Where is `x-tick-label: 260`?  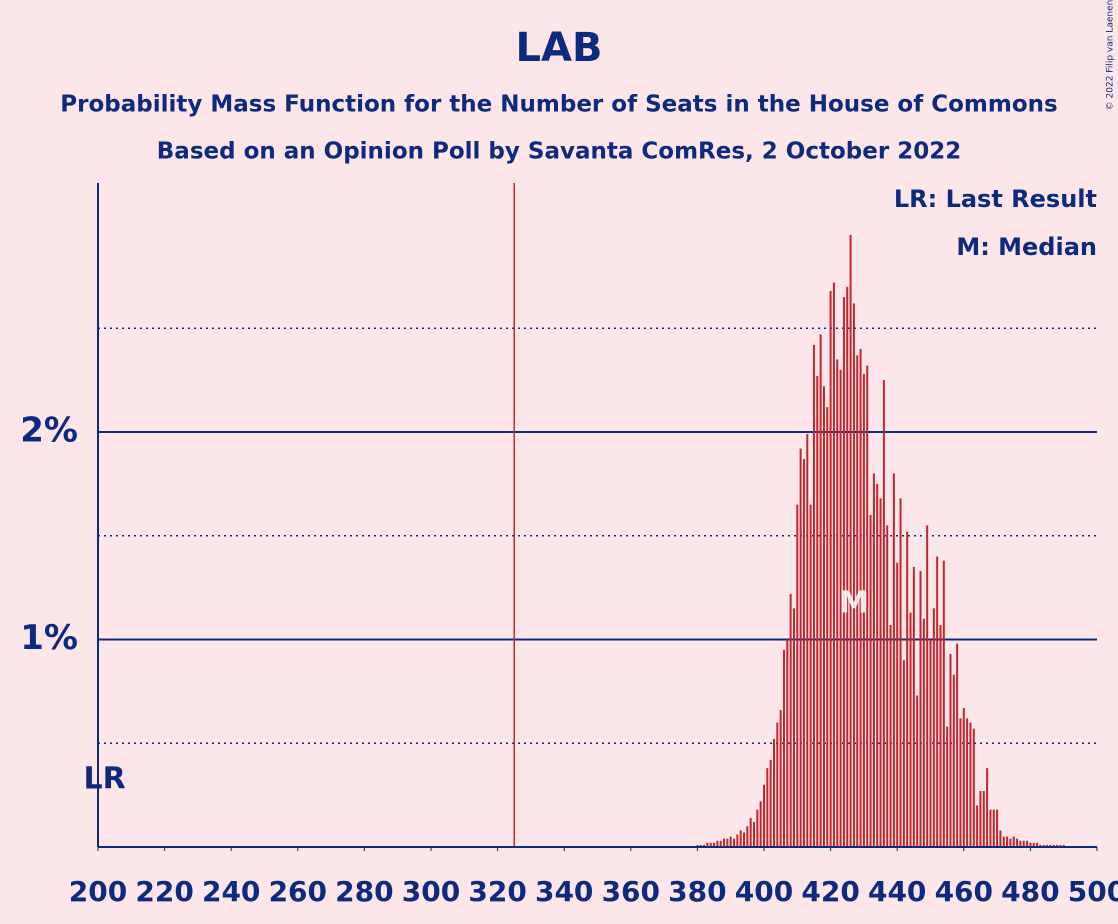 x-tick-label: 260 is located at coordinates (298, 891).